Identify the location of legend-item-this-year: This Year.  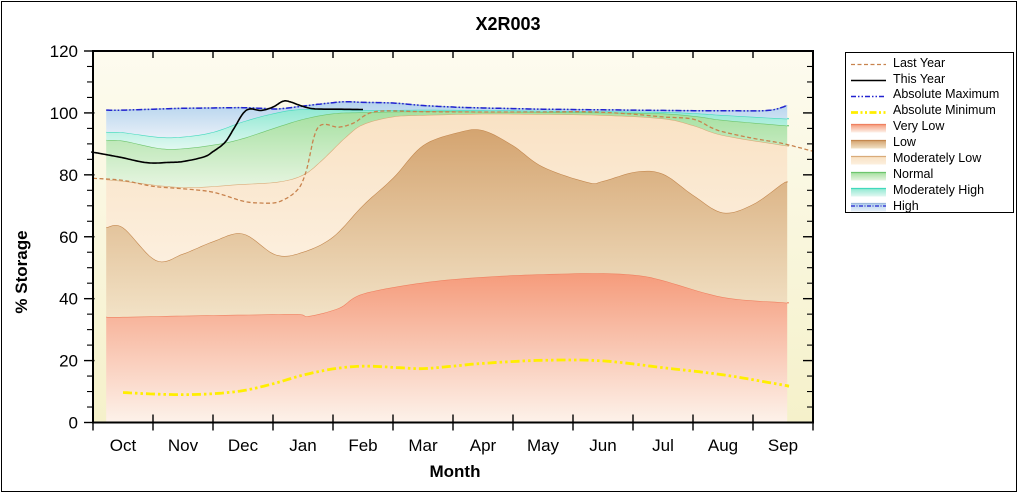
(931, 79).